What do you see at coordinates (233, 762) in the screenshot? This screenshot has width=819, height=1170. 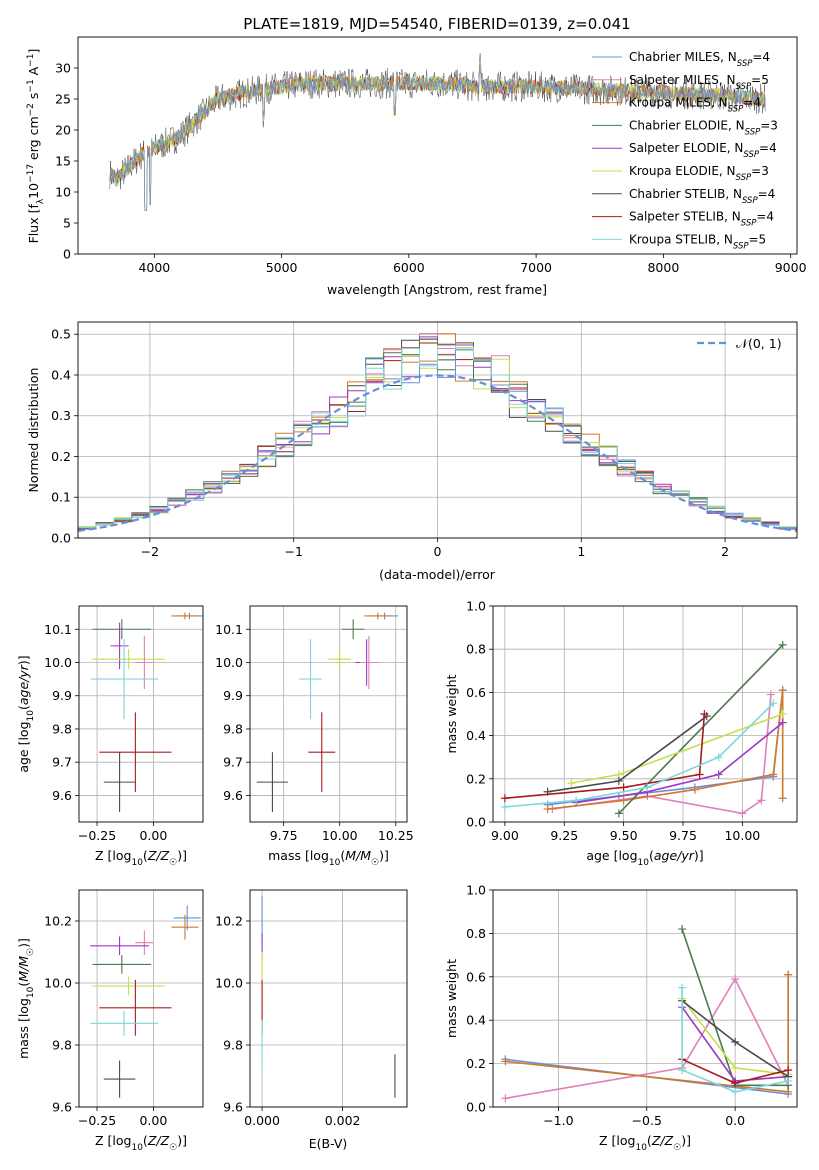 I see `y-tick-label: 9.7` at bounding box center [233, 762].